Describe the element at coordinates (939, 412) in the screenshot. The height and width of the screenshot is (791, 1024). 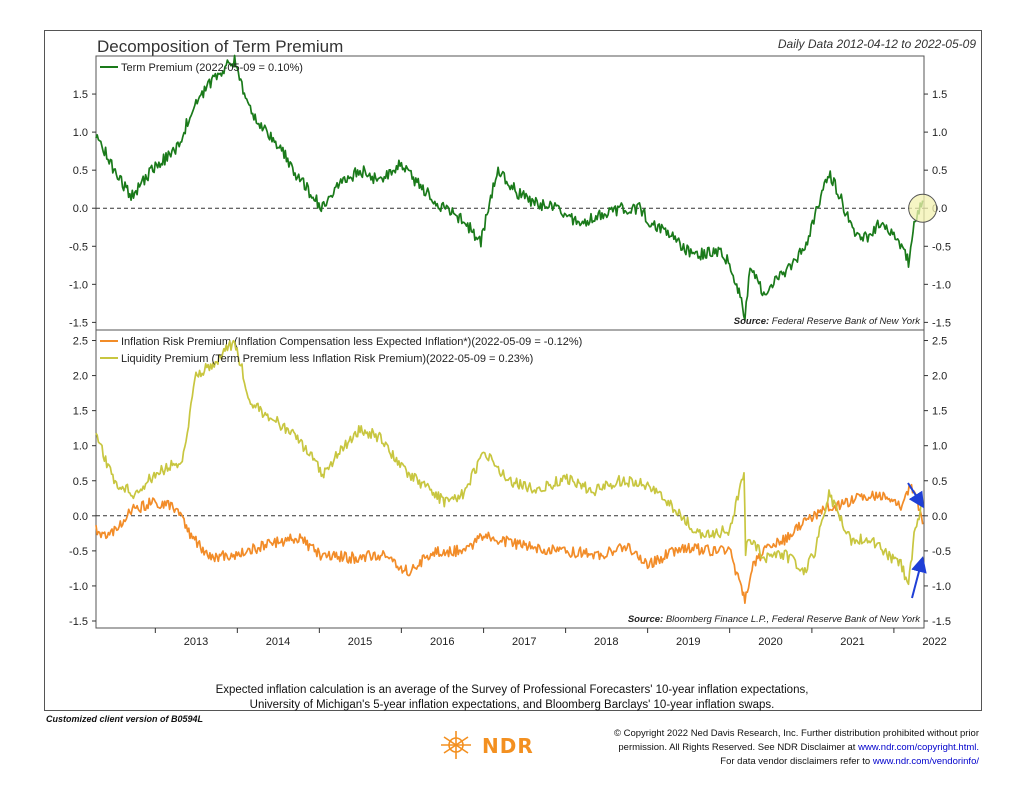
I see `bottom-panel-ytick-label-right: 1.5` at that location.